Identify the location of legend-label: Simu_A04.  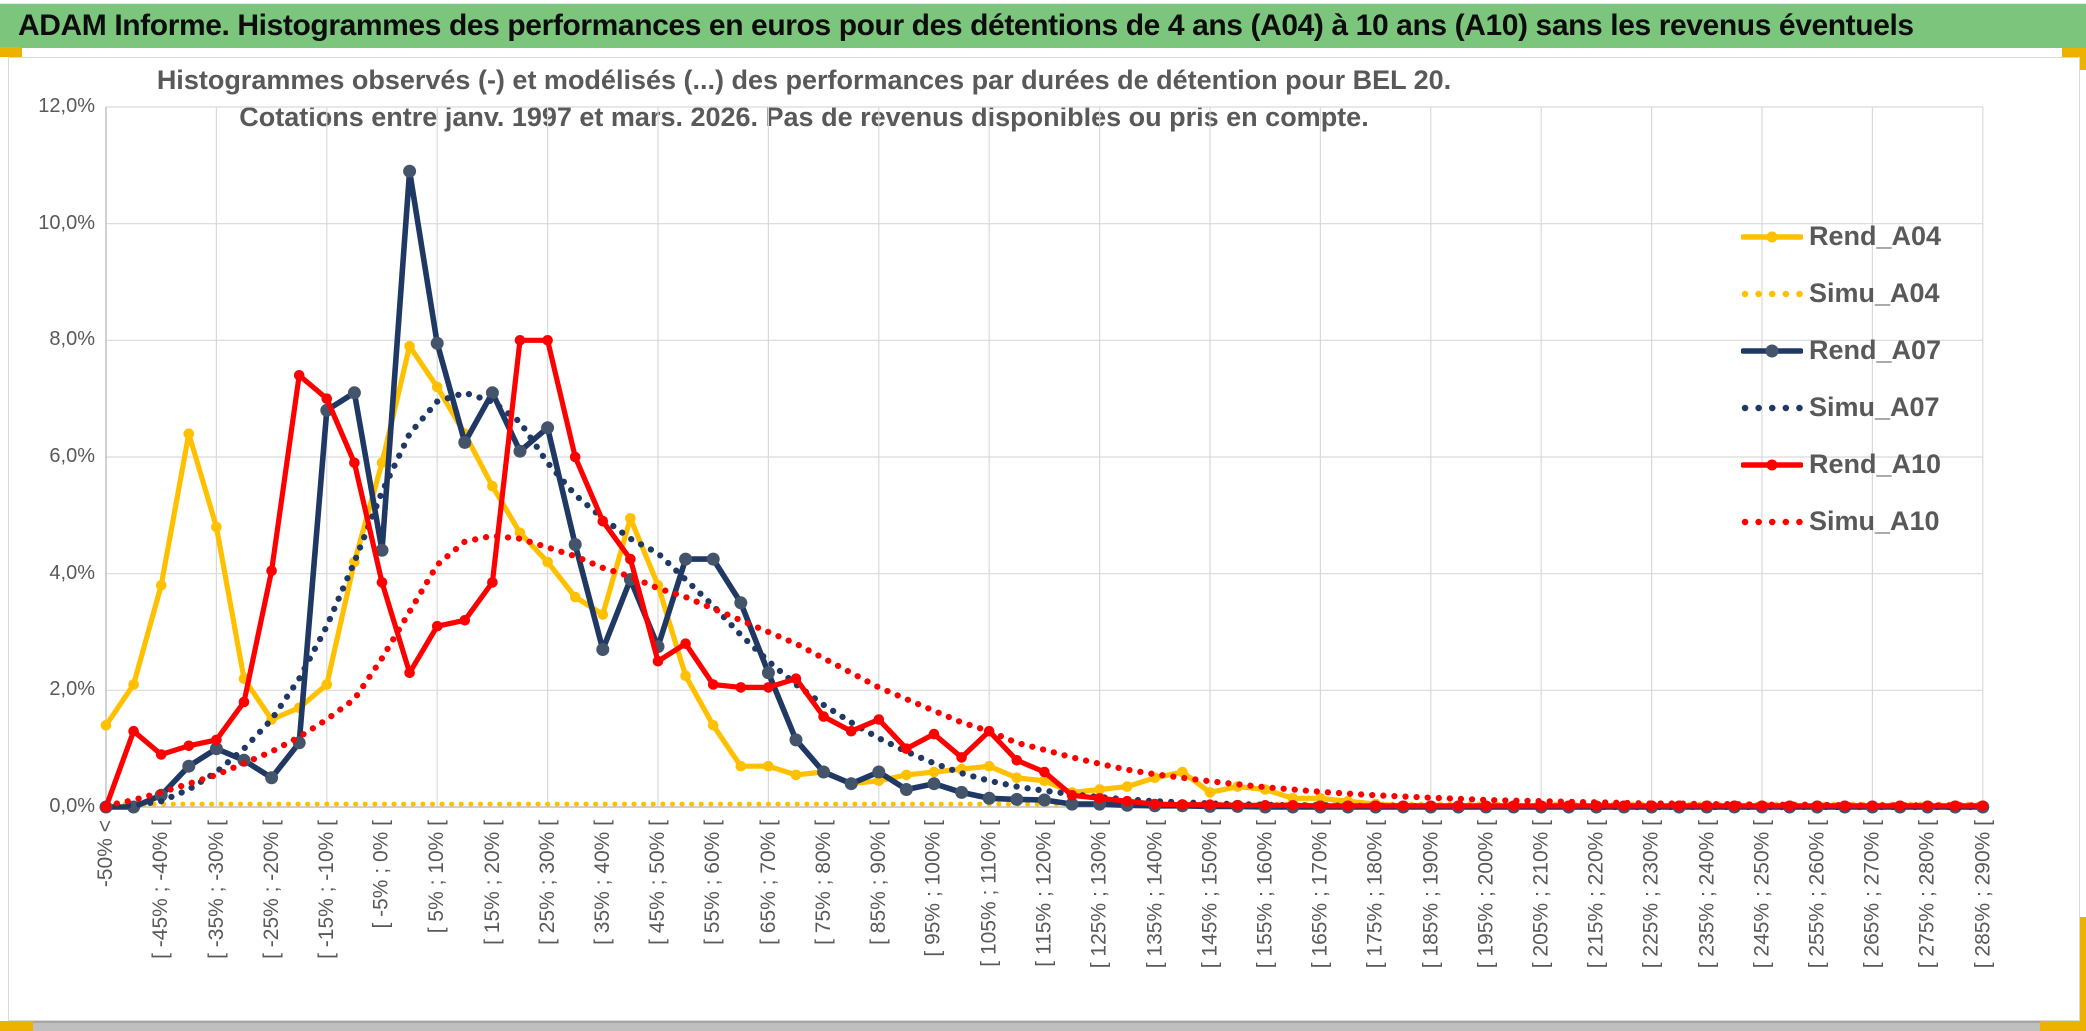
(1874, 293).